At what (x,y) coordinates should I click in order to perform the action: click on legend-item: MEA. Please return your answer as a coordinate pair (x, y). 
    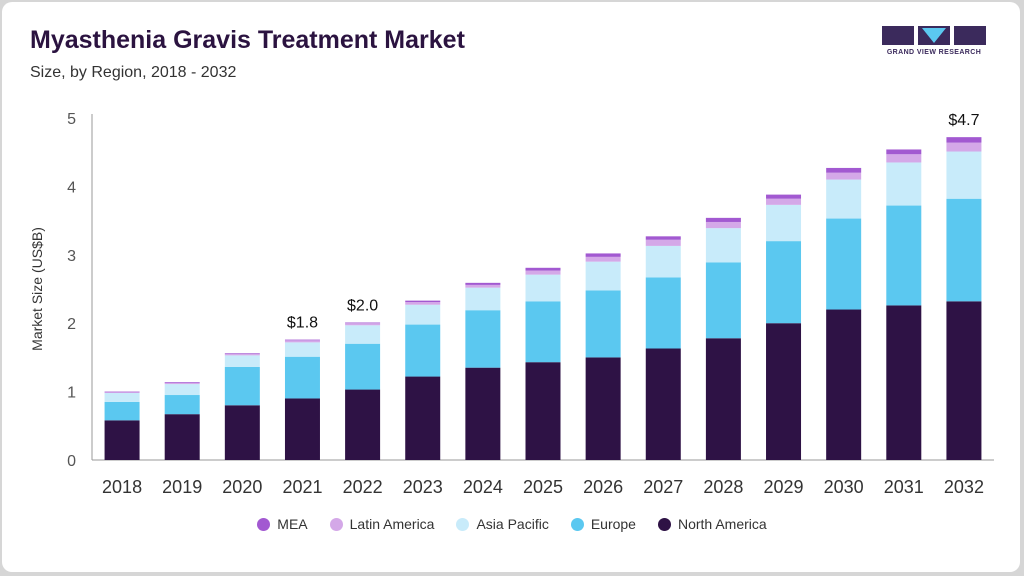
    Looking at the image, I should click on (282, 524).